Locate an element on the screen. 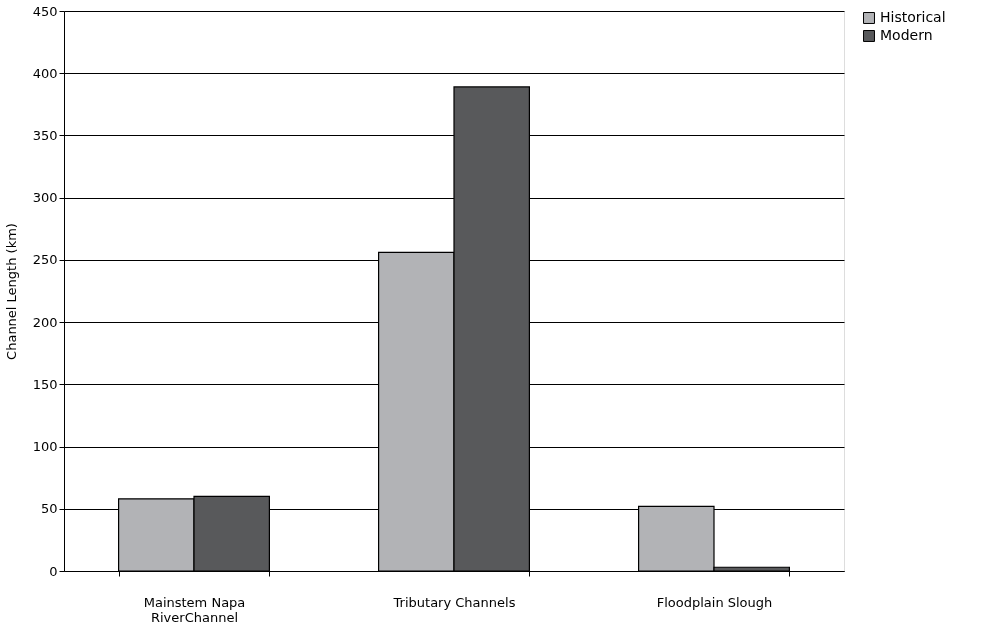  y-tick-label: 300 is located at coordinates (45, 198).